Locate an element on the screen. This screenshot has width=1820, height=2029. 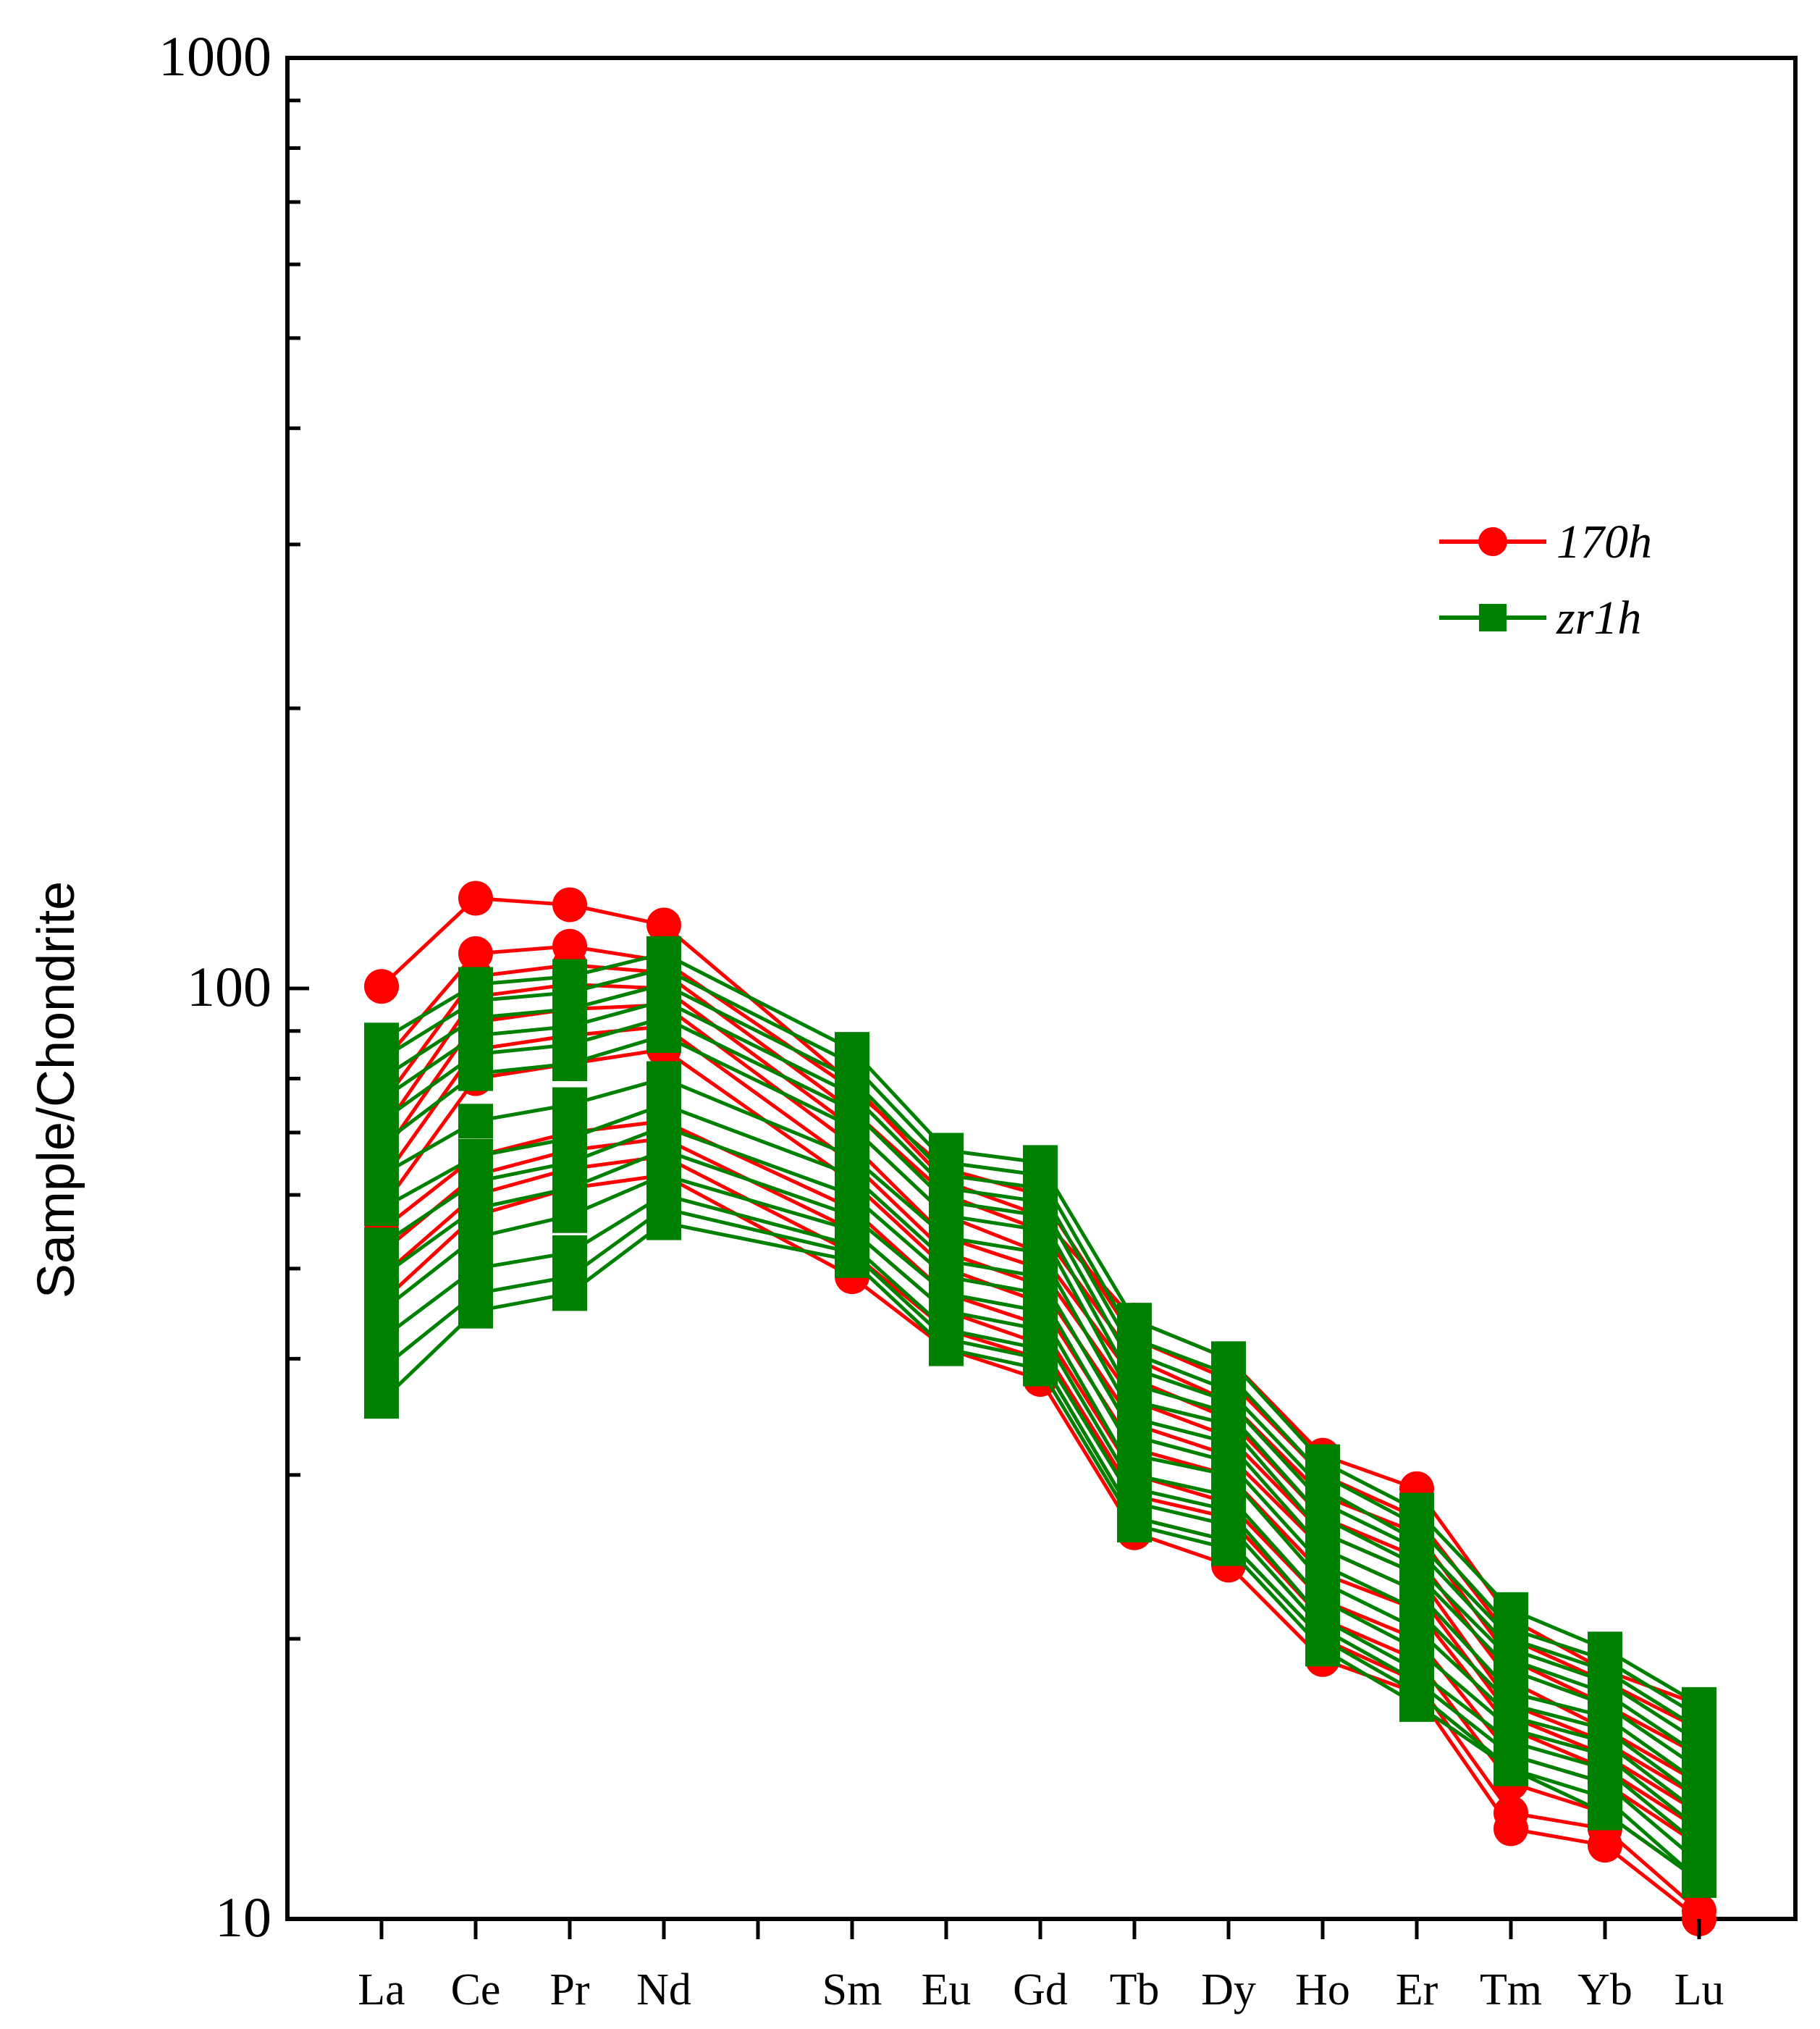
y-tick-label: 10 is located at coordinates (243, 1917).